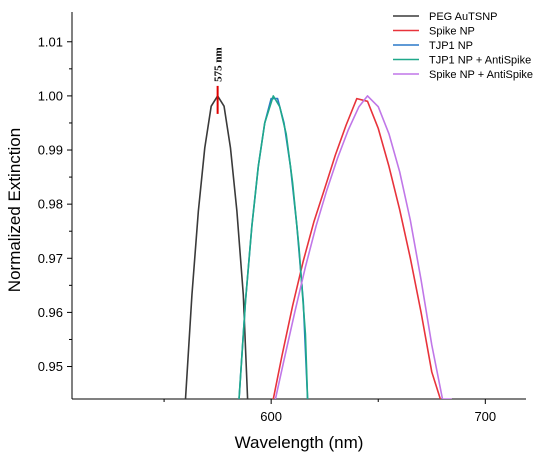  I want to click on legend-label: TJP1 NP, so click(451, 46).